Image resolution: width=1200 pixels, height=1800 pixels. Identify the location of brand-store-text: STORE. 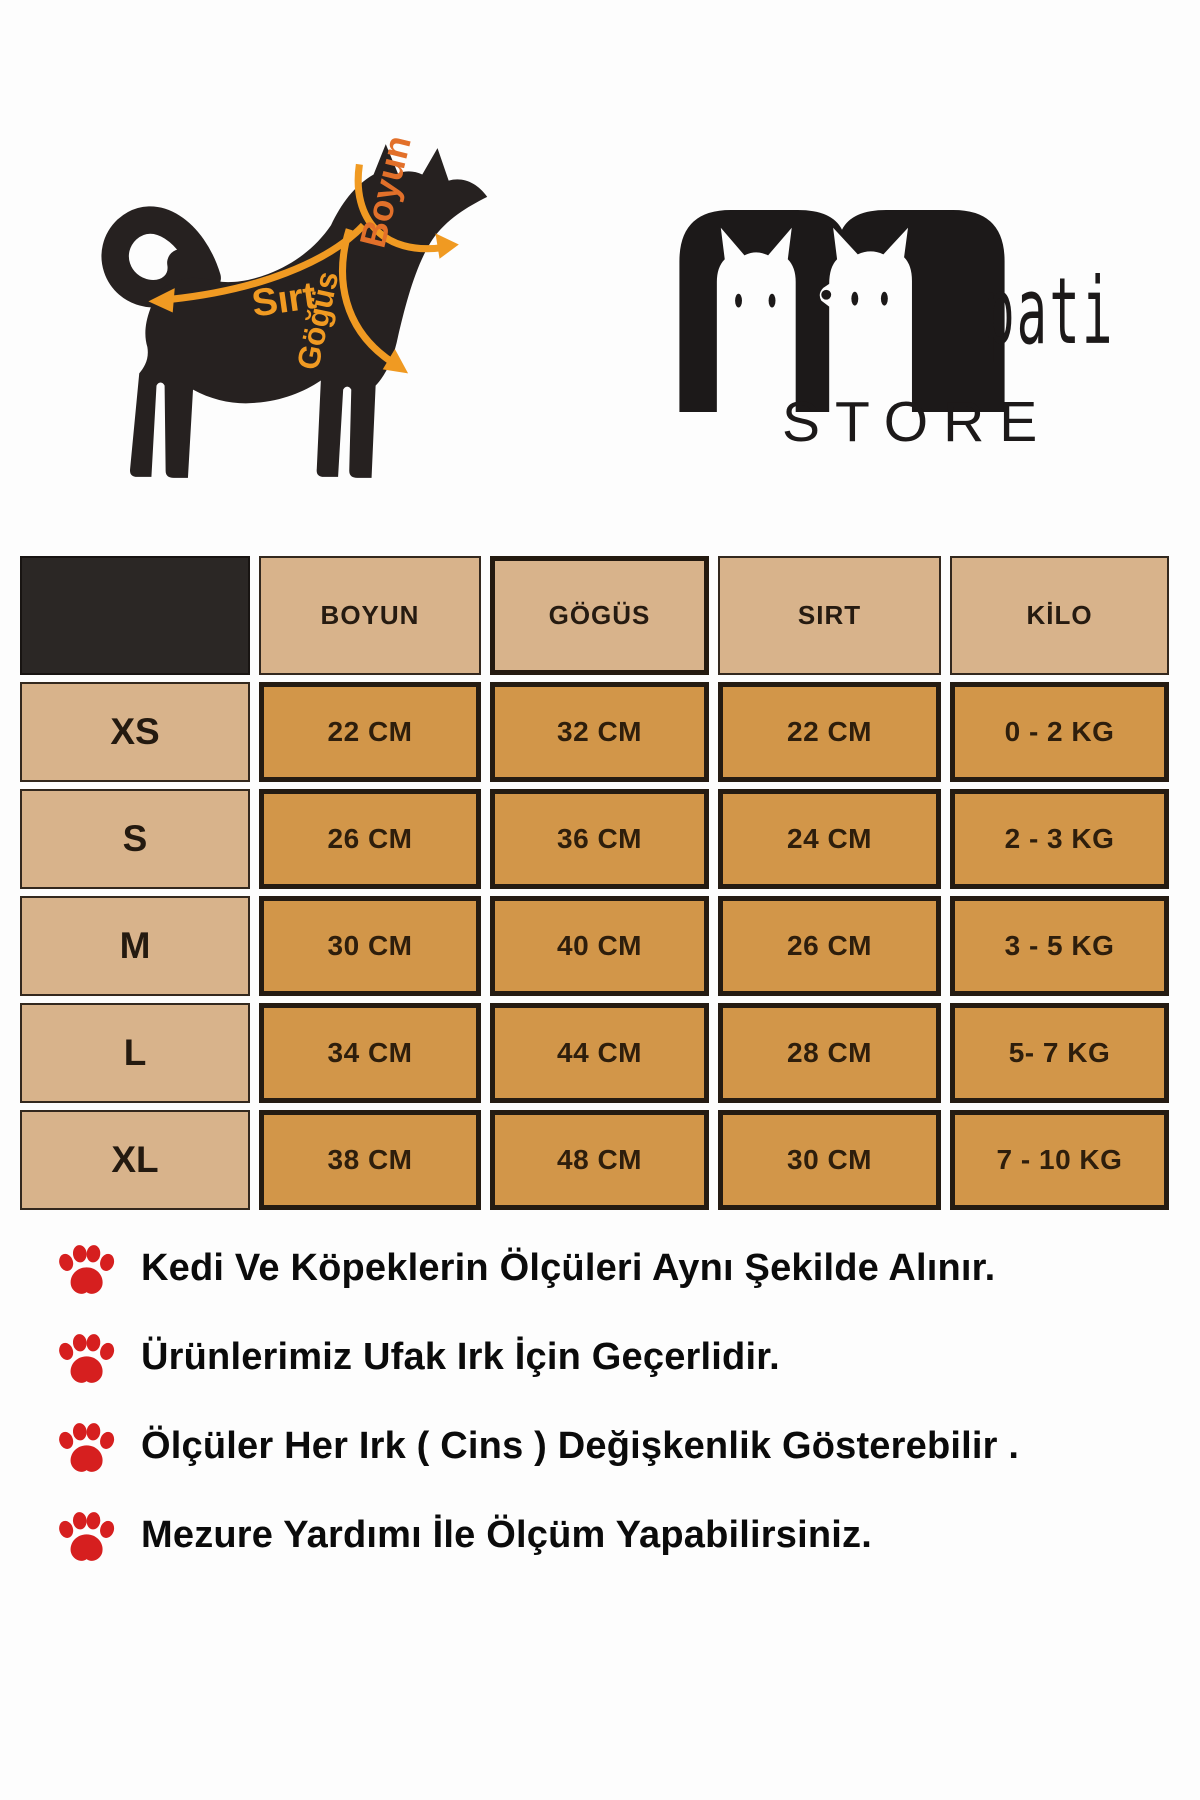
(917, 422).